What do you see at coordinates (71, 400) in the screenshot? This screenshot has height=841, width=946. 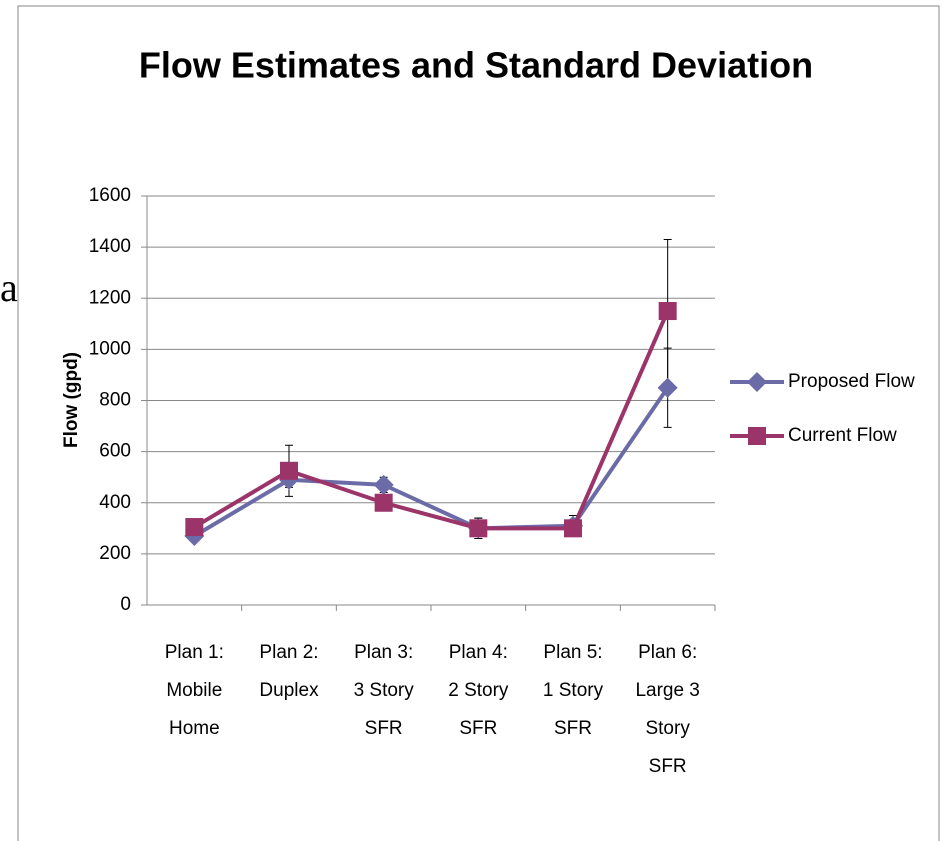 I see `y-axis-label: Flow (gpd)` at bounding box center [71, 400].